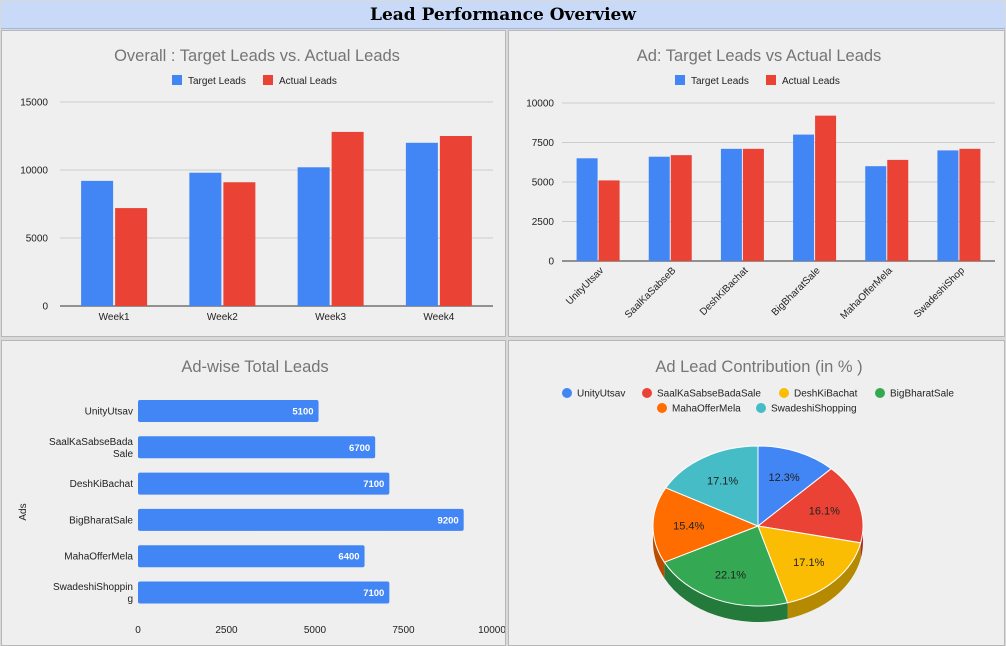 This screenshot has width=1006, height=646. Describe the element at coordinates (609, 220) in the screenshot. I see `bar-actual-unityutsav` at that location.